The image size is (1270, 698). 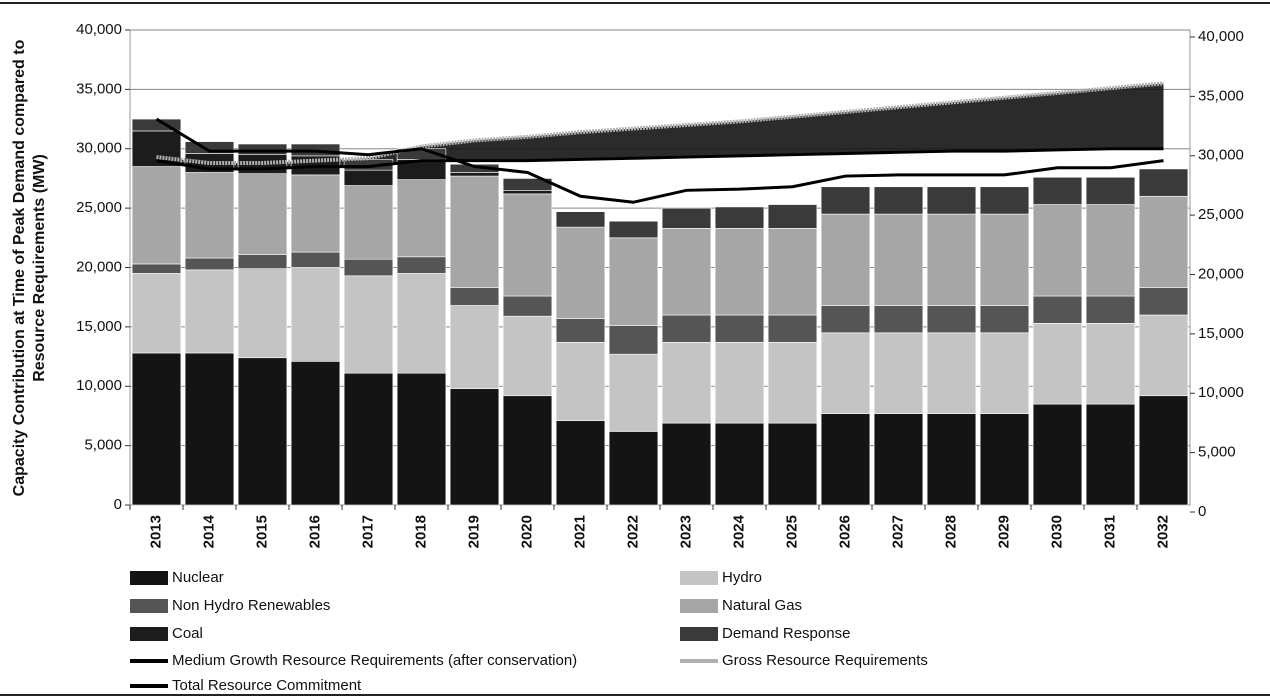 What do you see at coordinates (118, 504) in the screenshot?
I see `y-tick-label: 0` at bounding box center [118, 504].